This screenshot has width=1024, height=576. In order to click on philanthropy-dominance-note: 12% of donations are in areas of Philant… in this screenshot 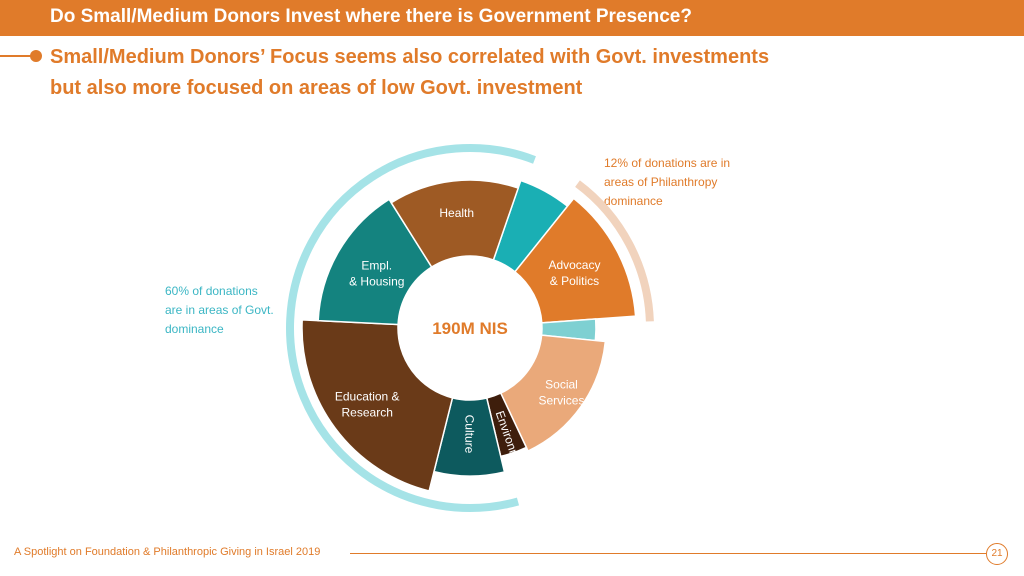, I will do `click(689, 182)`.